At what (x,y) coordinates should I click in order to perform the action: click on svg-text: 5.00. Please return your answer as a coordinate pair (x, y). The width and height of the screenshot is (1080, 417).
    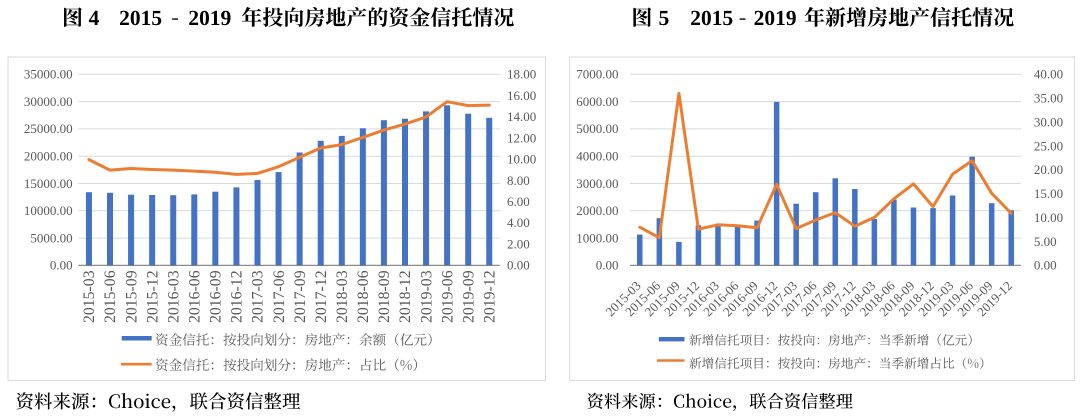
    Looking at the image, I should click on (1045, 241).